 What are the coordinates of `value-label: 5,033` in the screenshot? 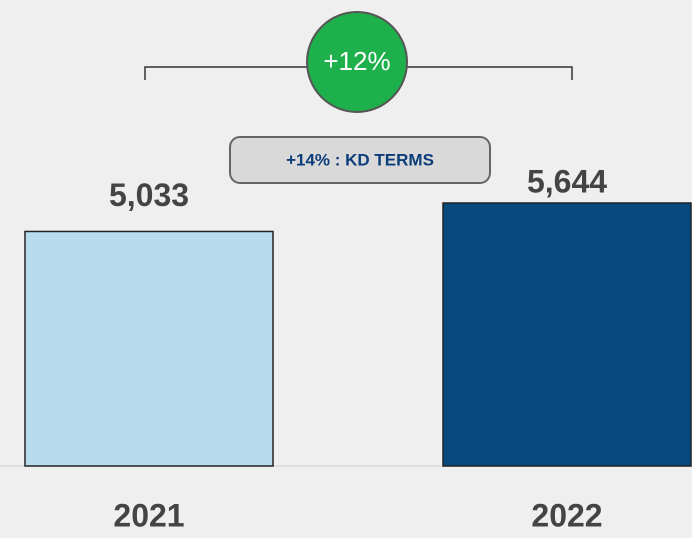 It's located at (149, 195).